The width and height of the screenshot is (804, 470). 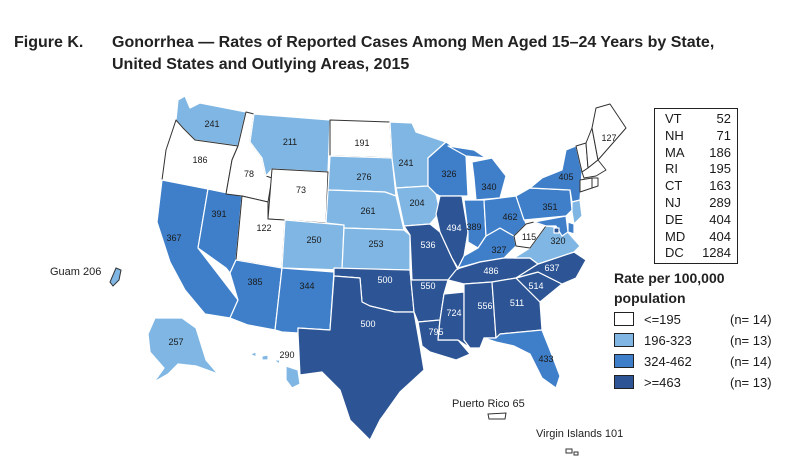 I want to click on state-label-OR: 186, so click(x=199, y=160).